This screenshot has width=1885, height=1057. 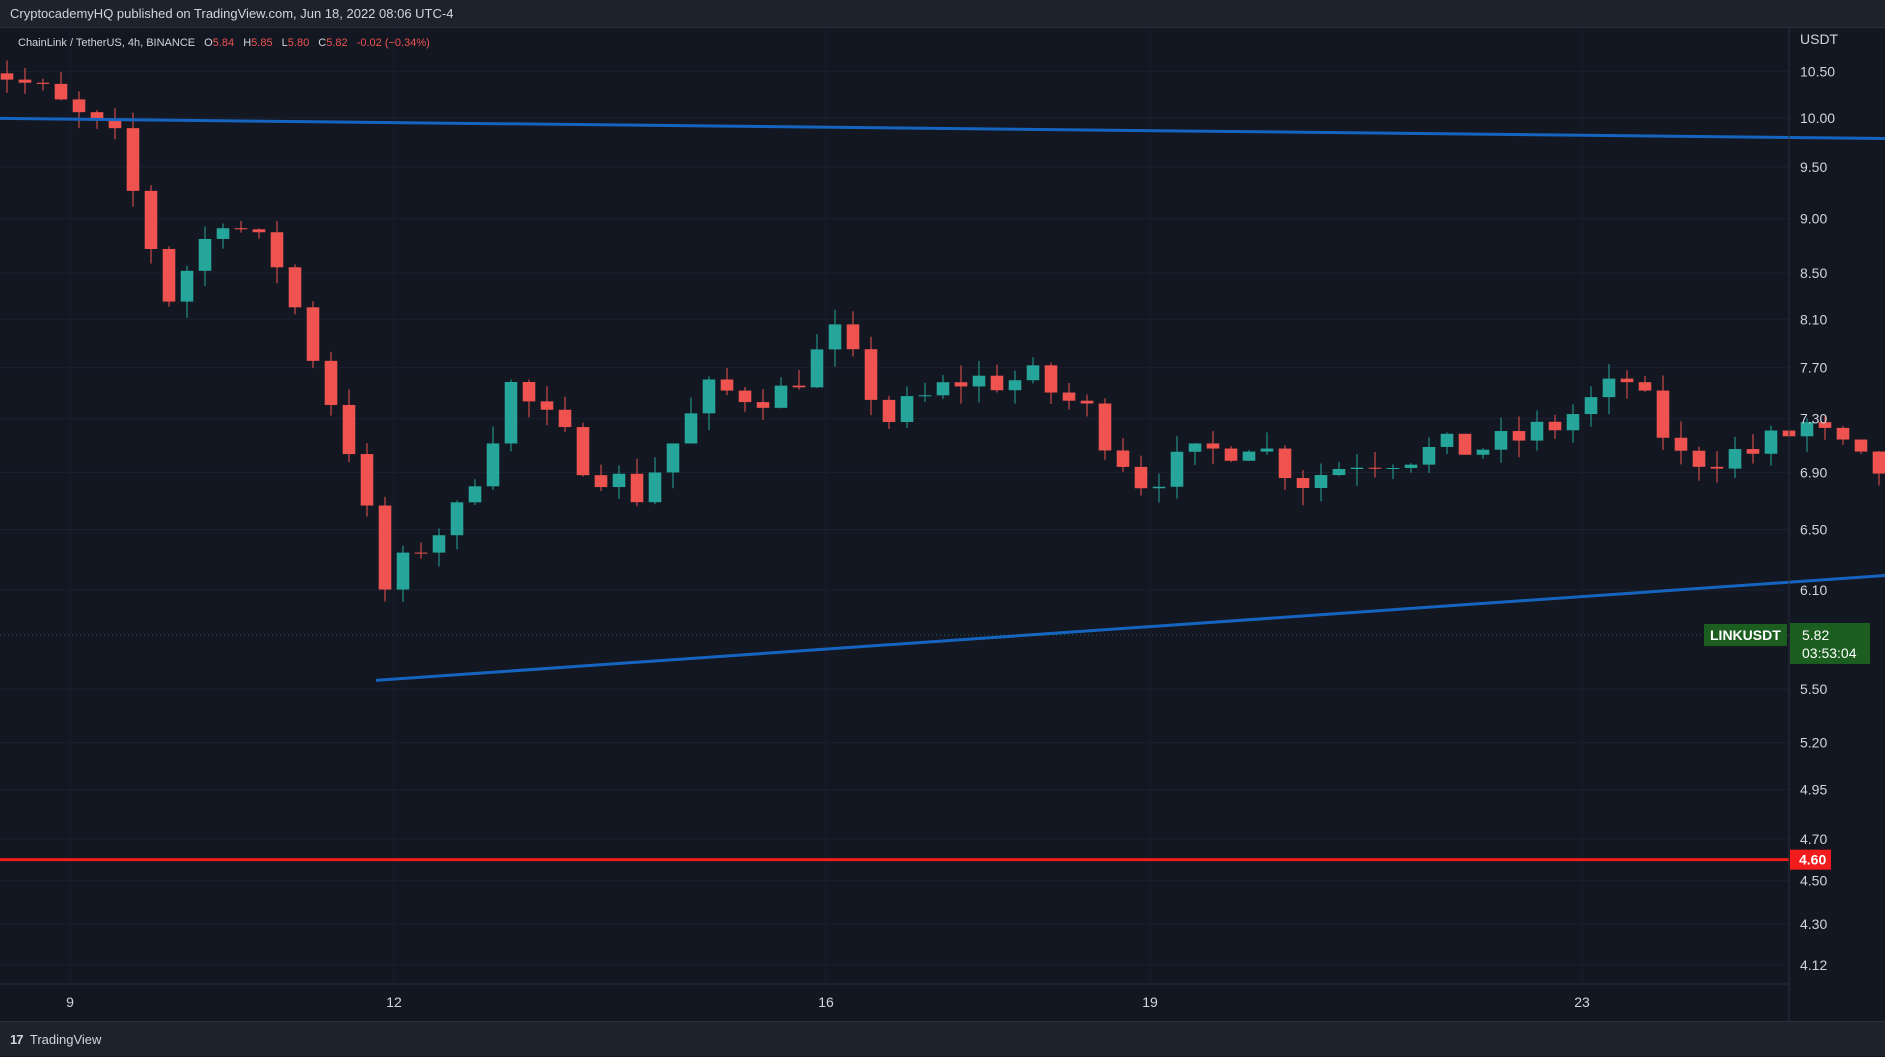 What do you see at coordinates (65, 1039) in the screenshot?
I see `tradingview-brand: TradingView` at bounding box center [65, 1039].